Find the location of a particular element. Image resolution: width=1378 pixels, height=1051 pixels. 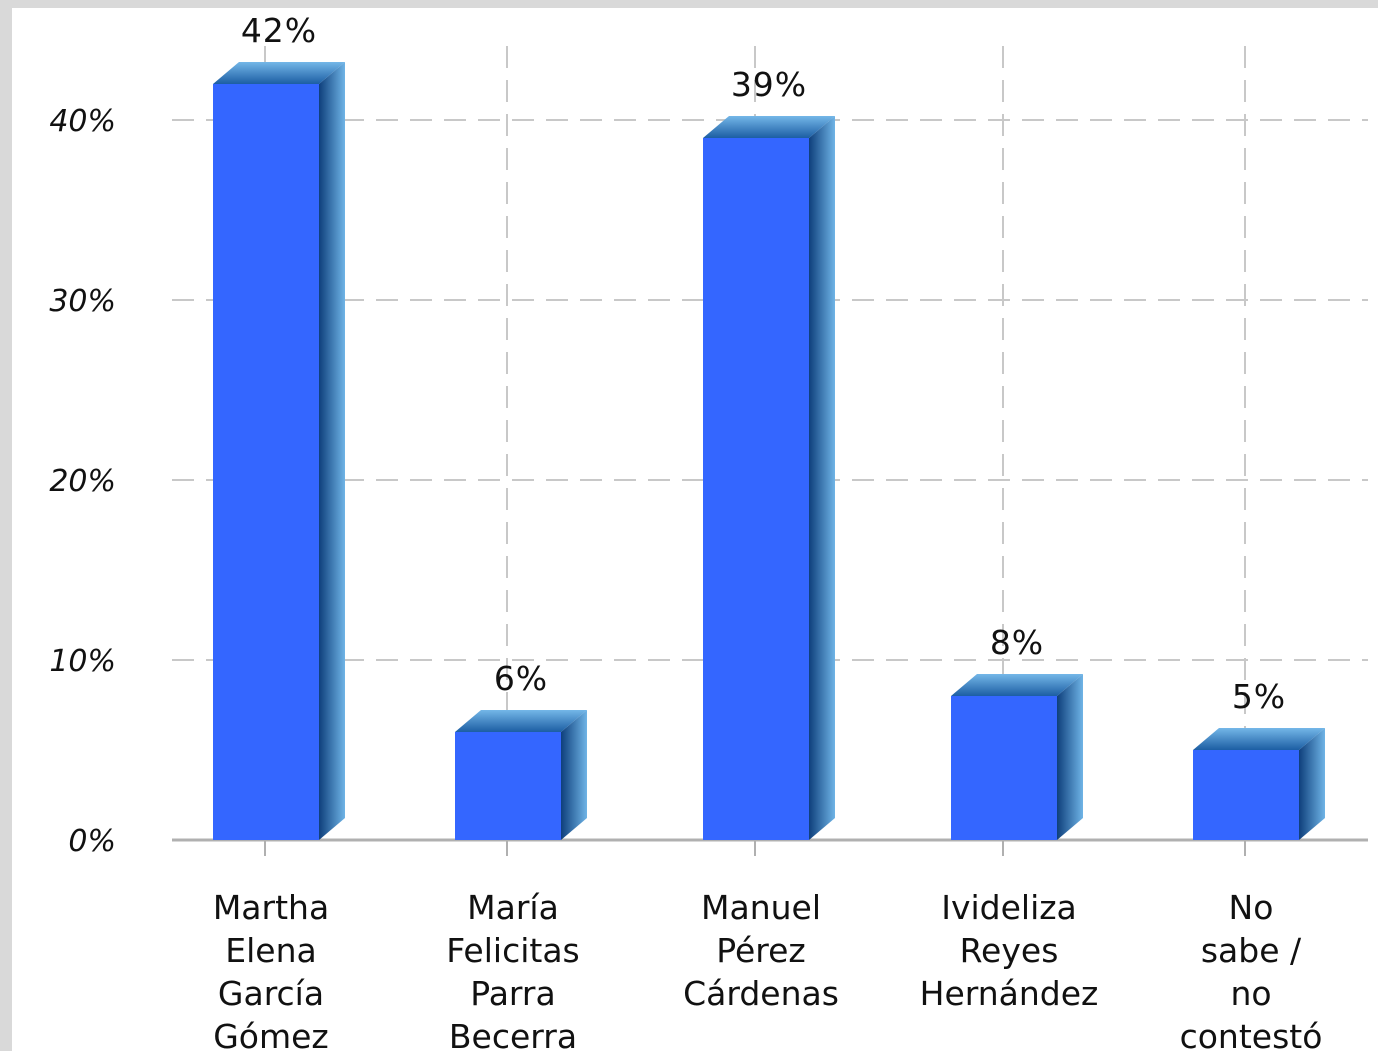

axes is located at coordinates (770, 847).